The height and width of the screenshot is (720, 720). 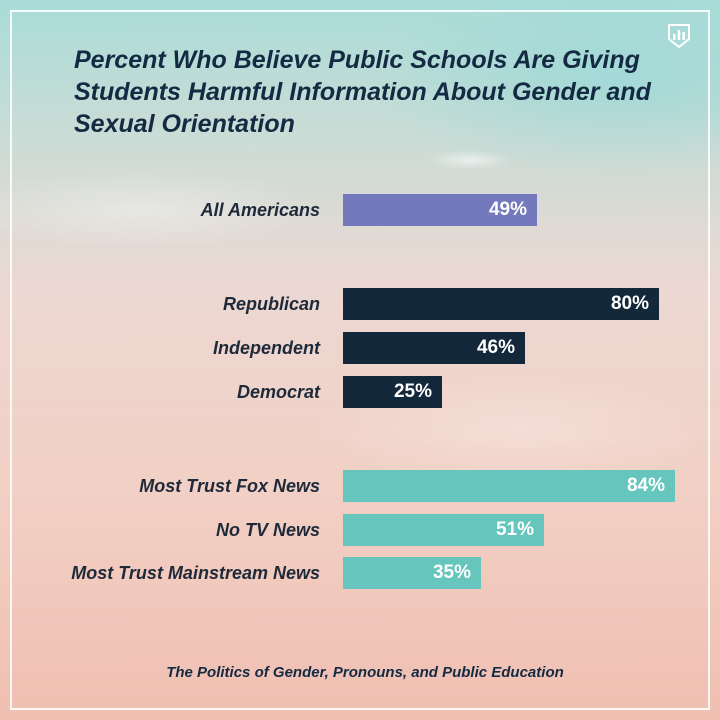 I want to click on category-label-independent: Independent, so click(x=266, y=348).